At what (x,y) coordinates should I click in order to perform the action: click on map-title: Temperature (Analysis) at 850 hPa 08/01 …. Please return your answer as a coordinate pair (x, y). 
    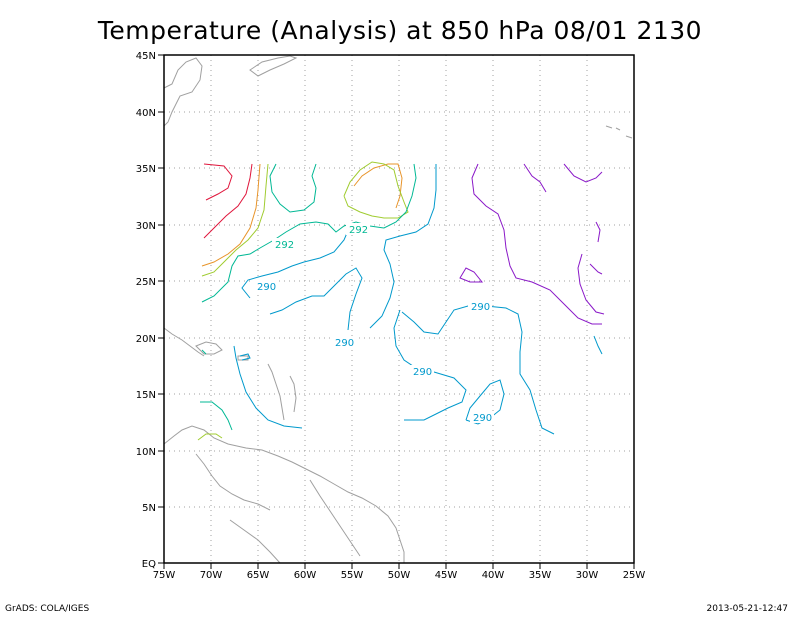
    Looking at the image, I should click on (400, 30).